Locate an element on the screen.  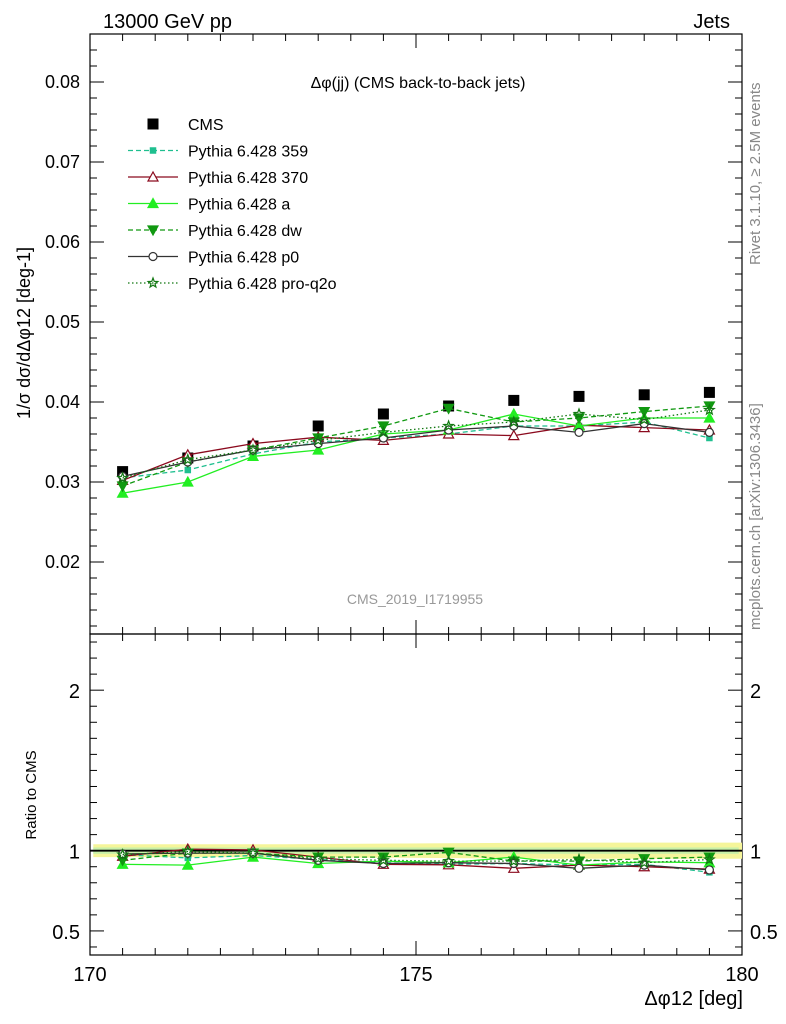
ratio-line-pa is located at coordinates (416, 861).